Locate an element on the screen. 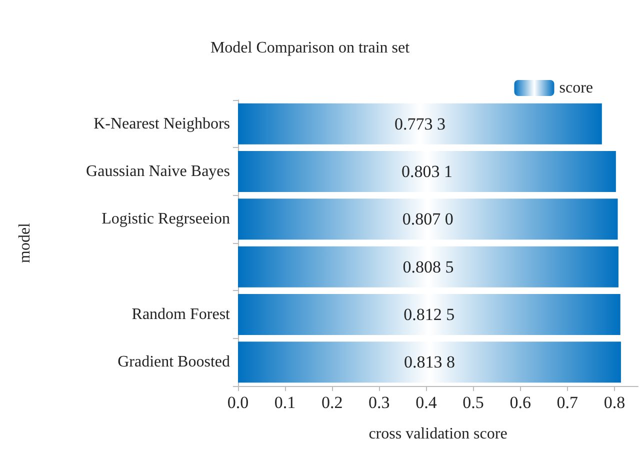  text: 0.813 8 is located at coordinates (429, 362).